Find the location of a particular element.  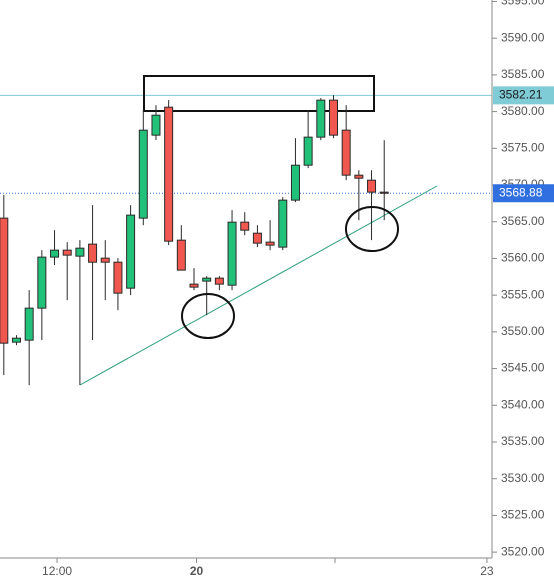

y-tick-label: 3550.00 is located at coordinates (523, 331).